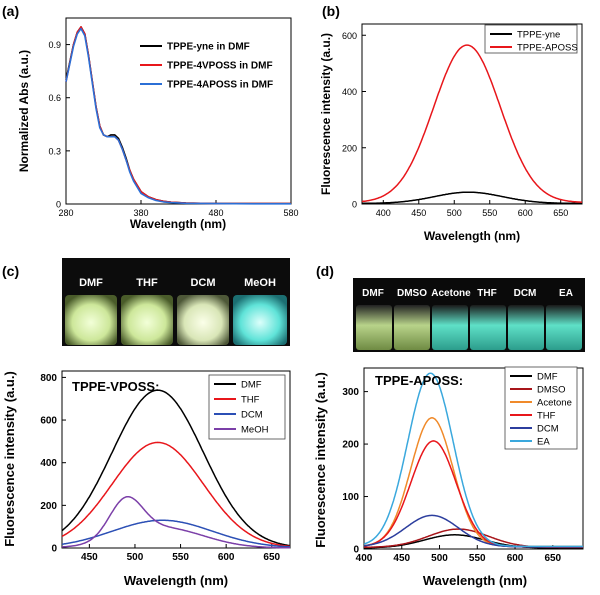 The image size is (600, 595). I want to click on series-line-dcm, so click(175, 533).